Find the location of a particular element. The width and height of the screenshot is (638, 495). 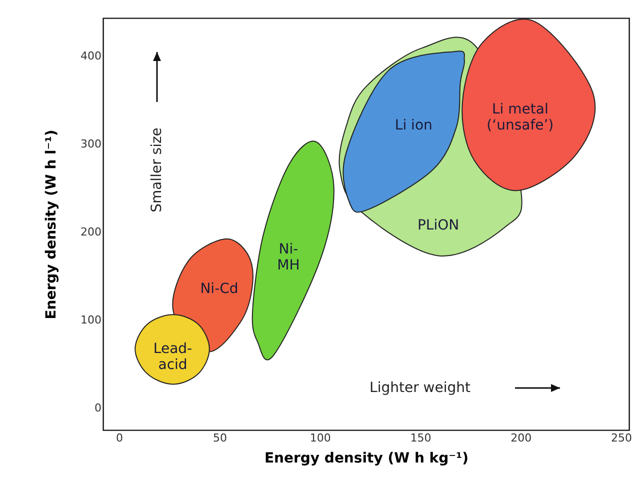

series-label: Li ion is located at coordinates (413, 125).